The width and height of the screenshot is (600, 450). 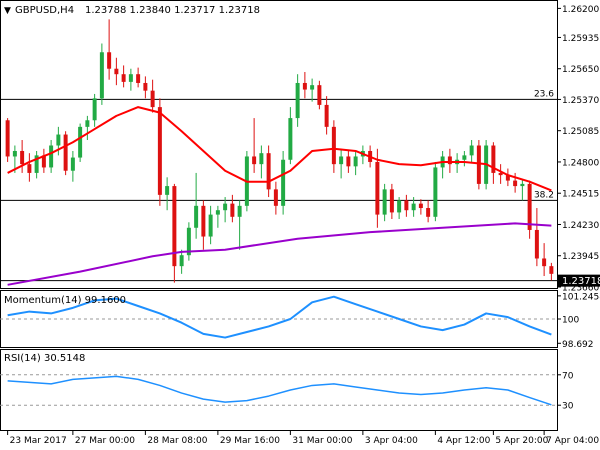 I want to click on current-price-label: 1.23718, so click(x=581, y=281).